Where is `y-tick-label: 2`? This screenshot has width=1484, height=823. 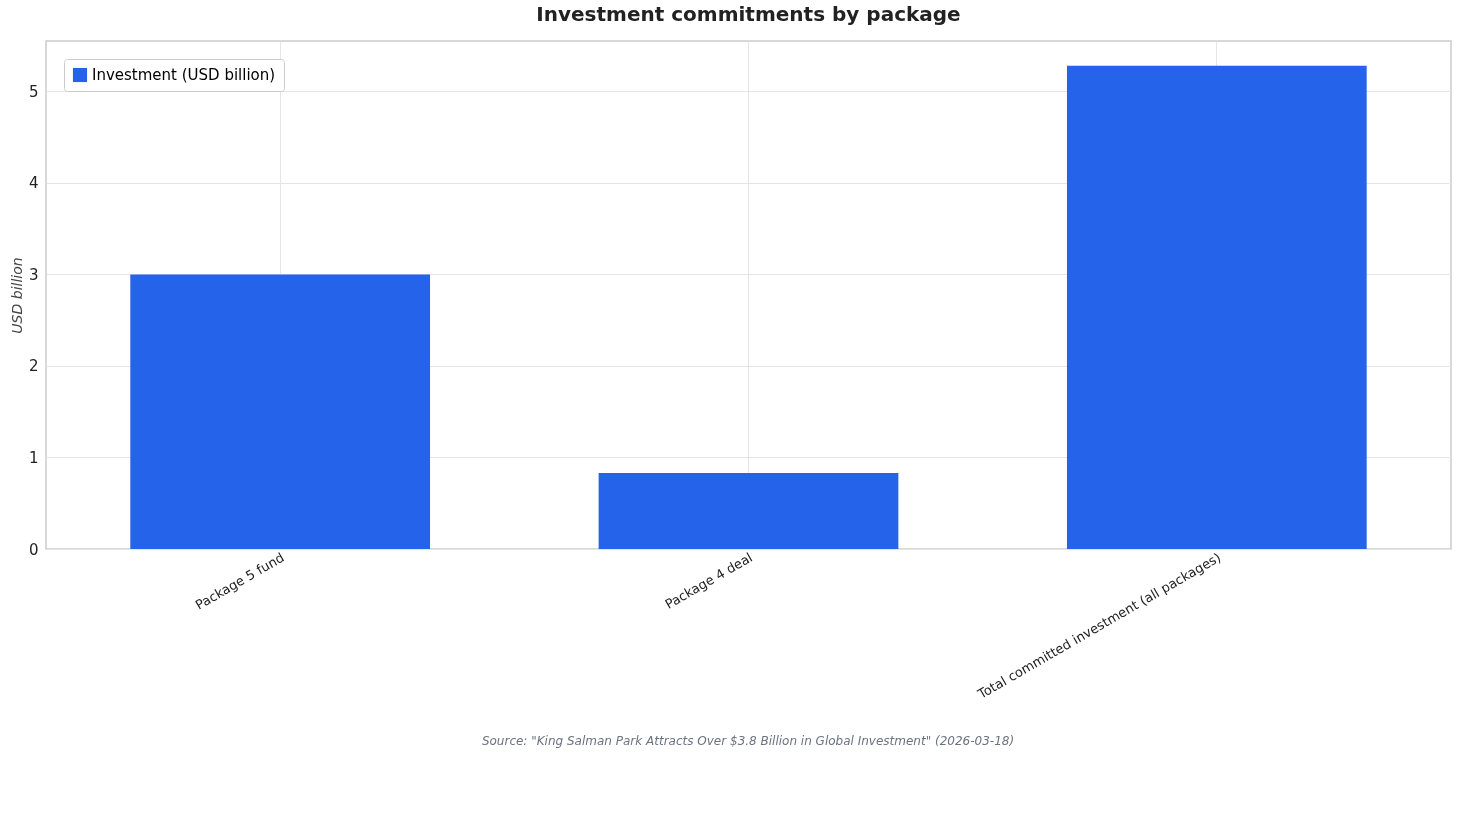
y-tick-label: 2 is located at coordinates (33, 366).